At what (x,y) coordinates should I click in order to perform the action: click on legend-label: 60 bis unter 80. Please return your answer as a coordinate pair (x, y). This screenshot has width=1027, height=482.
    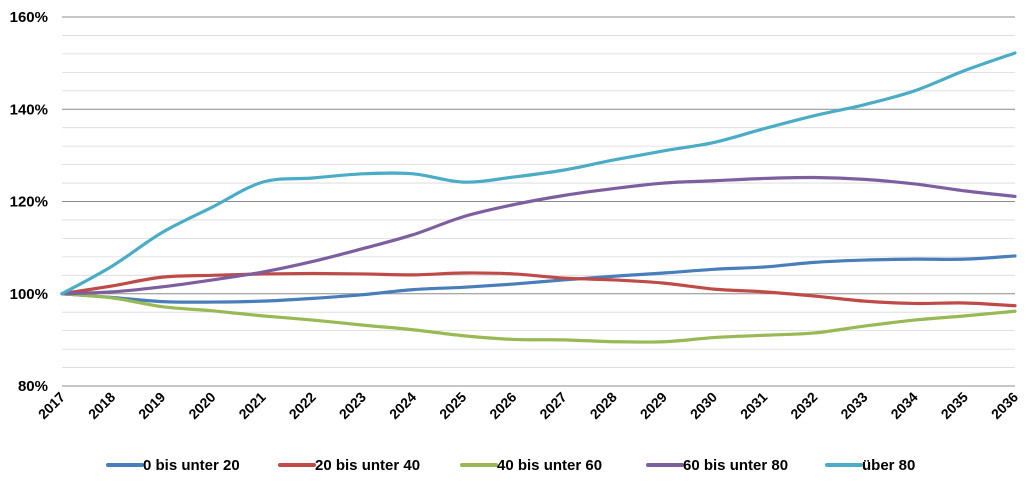
    Looking at the image, I should click on (735, 465).